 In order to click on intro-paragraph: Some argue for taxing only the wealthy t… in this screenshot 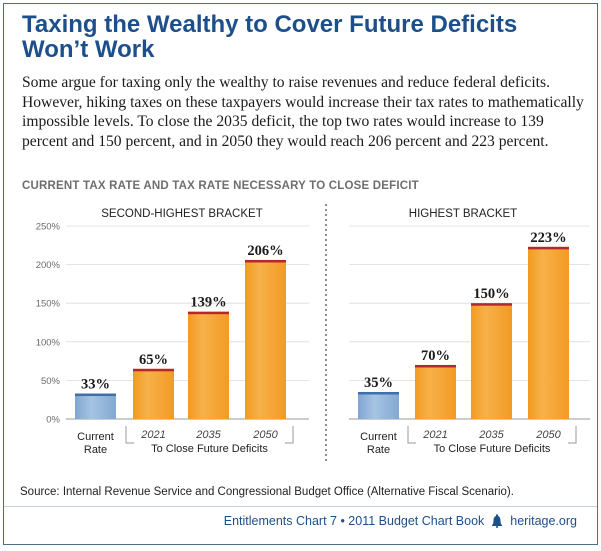, I will do `click(303, 112)`.